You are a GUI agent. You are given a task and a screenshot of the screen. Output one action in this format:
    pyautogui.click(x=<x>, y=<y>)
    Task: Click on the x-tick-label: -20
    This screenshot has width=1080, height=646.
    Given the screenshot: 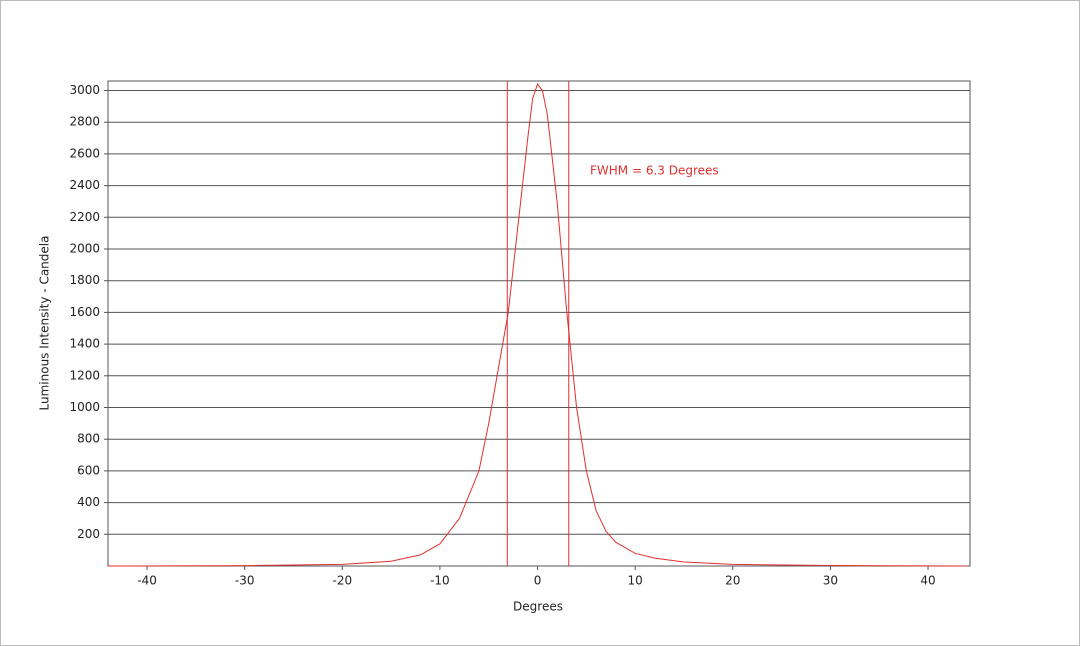 What is the action you would take?
    pyautogui.click(x=342, y=581)
    